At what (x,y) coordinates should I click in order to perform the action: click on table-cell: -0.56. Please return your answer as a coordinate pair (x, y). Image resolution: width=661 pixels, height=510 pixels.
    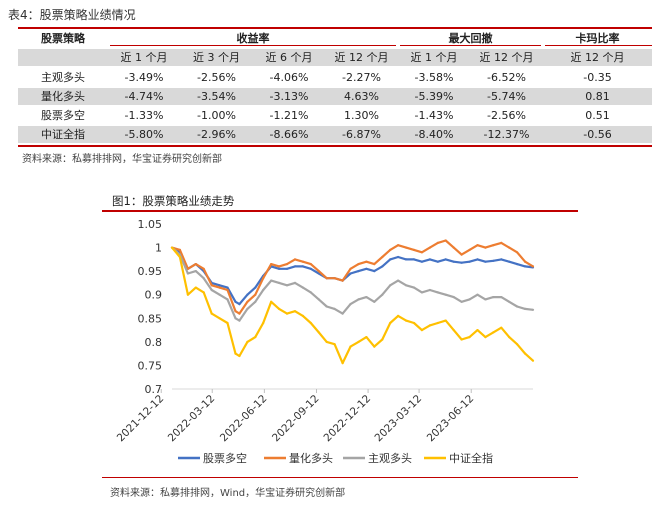
    Looking at the image, I should click on (597, 134).